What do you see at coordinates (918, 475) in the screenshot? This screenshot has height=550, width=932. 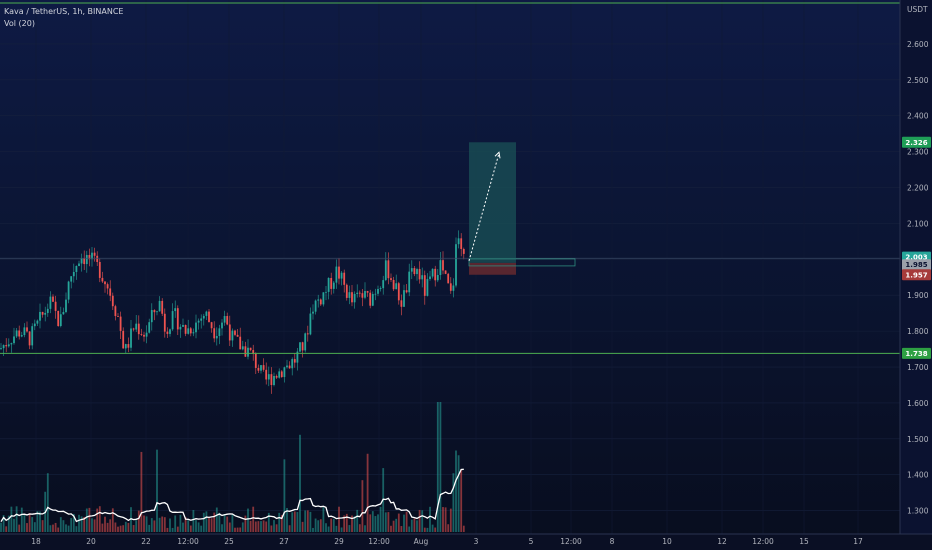 I see `price-tick-label: 1.400` at bounding box center [918, 475].